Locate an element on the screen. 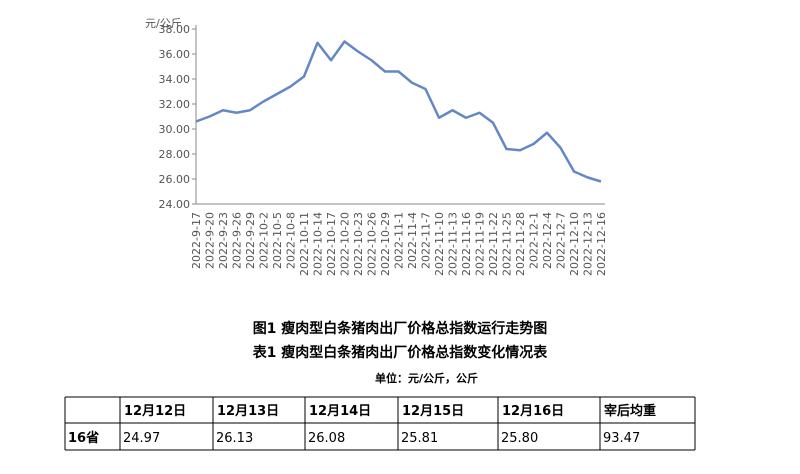  x-tick-label: 2022-10-26 is located at coordinates (372, 244).